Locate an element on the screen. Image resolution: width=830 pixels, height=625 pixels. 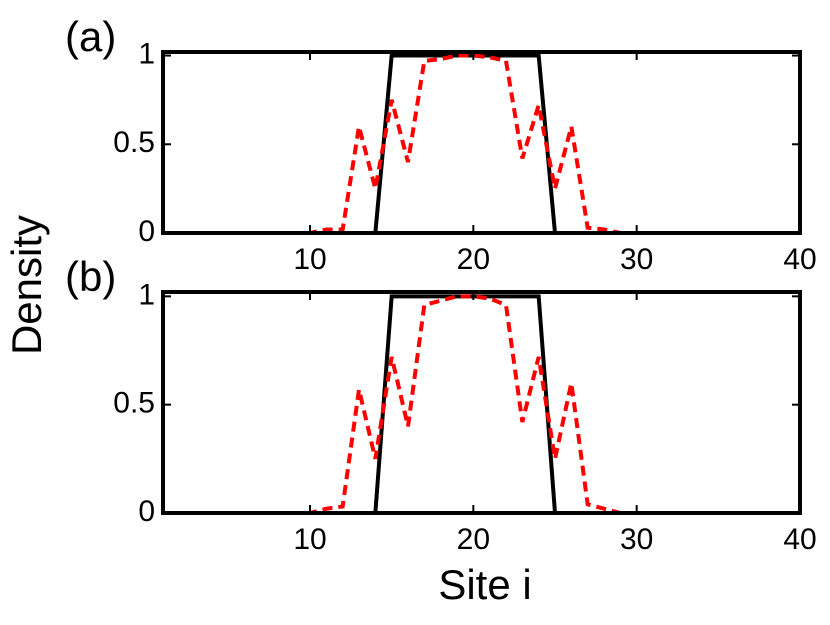
panel-label: (b) is located at coordinates (90, 276).